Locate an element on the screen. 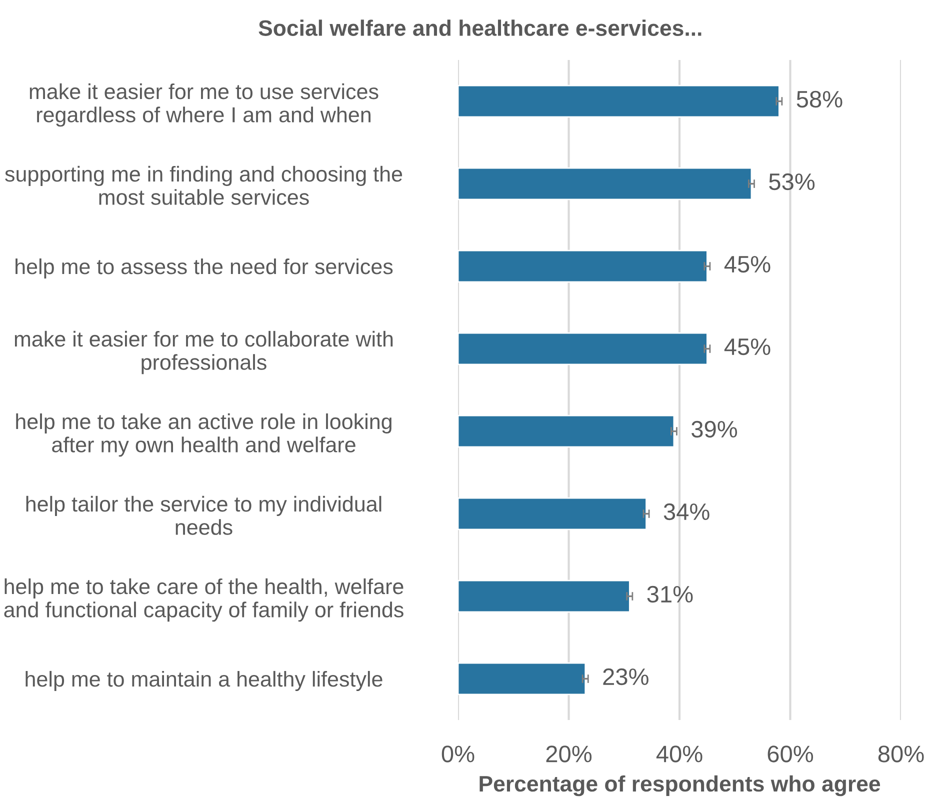 Image resolution: width=931 pixels, height=810 pixels. x-tick-label: 20% is located at coordinates (569, 754).